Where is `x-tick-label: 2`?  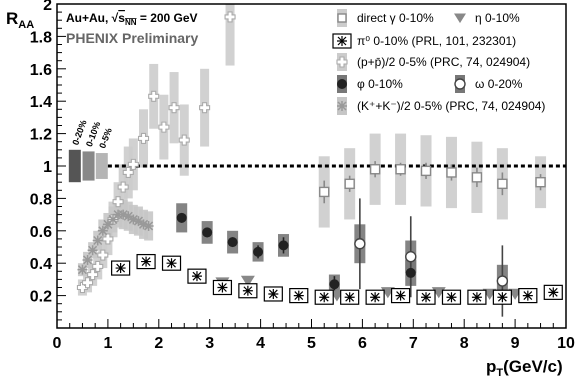 x-tick-label: 2 is located at coordinates (158, 343).